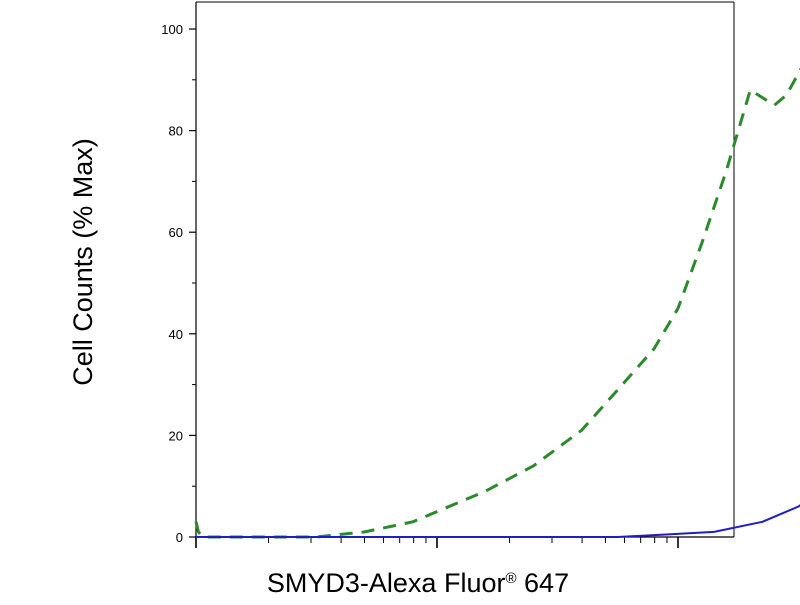  Describe the element at coordinates (510, 578) in the screenshot. I see `registered-mark: ®` at that location.